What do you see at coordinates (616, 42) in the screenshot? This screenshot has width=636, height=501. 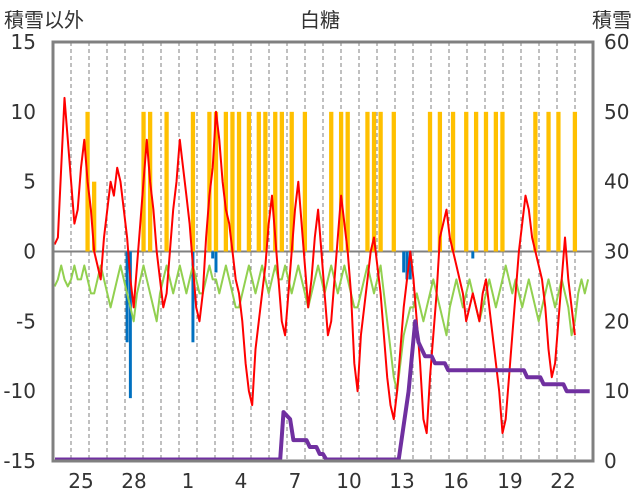 I see `right-tick-label: 60` at bounding box center [616, 42].